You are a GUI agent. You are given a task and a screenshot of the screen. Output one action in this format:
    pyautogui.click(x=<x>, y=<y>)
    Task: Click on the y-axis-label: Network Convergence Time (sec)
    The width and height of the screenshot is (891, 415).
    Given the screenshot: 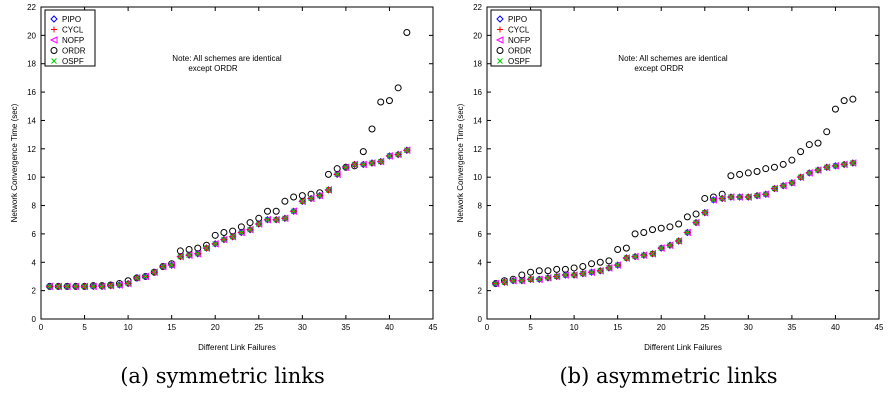 What is the action you would take?
    pyautogui.click(x=460, y=162)
    